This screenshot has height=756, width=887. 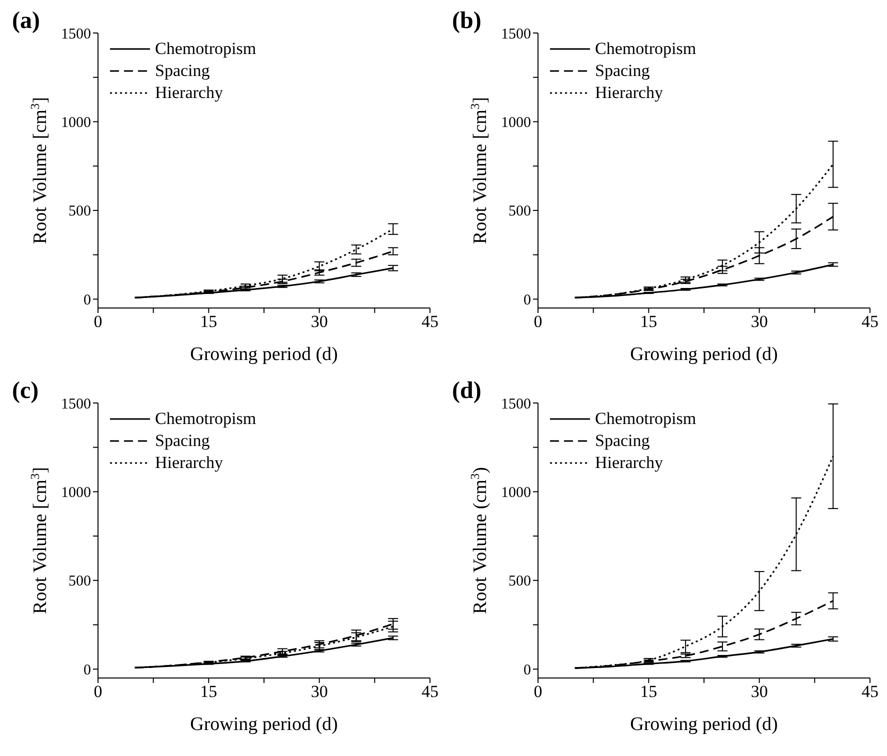 I want to click on chart-title: (c), so click(x=25, y=391).